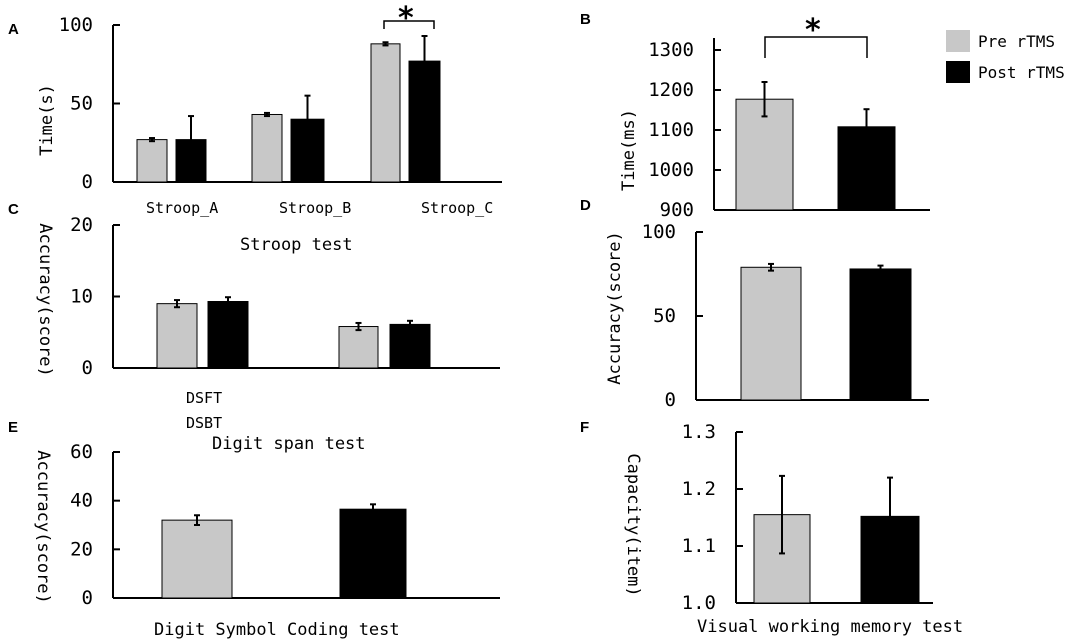 Image resolution: width=1084 pixels, height=641 pixels. Describe the element at coordinates (584, 427) in the screenshot. I see `panel-label-f: F` at that location.